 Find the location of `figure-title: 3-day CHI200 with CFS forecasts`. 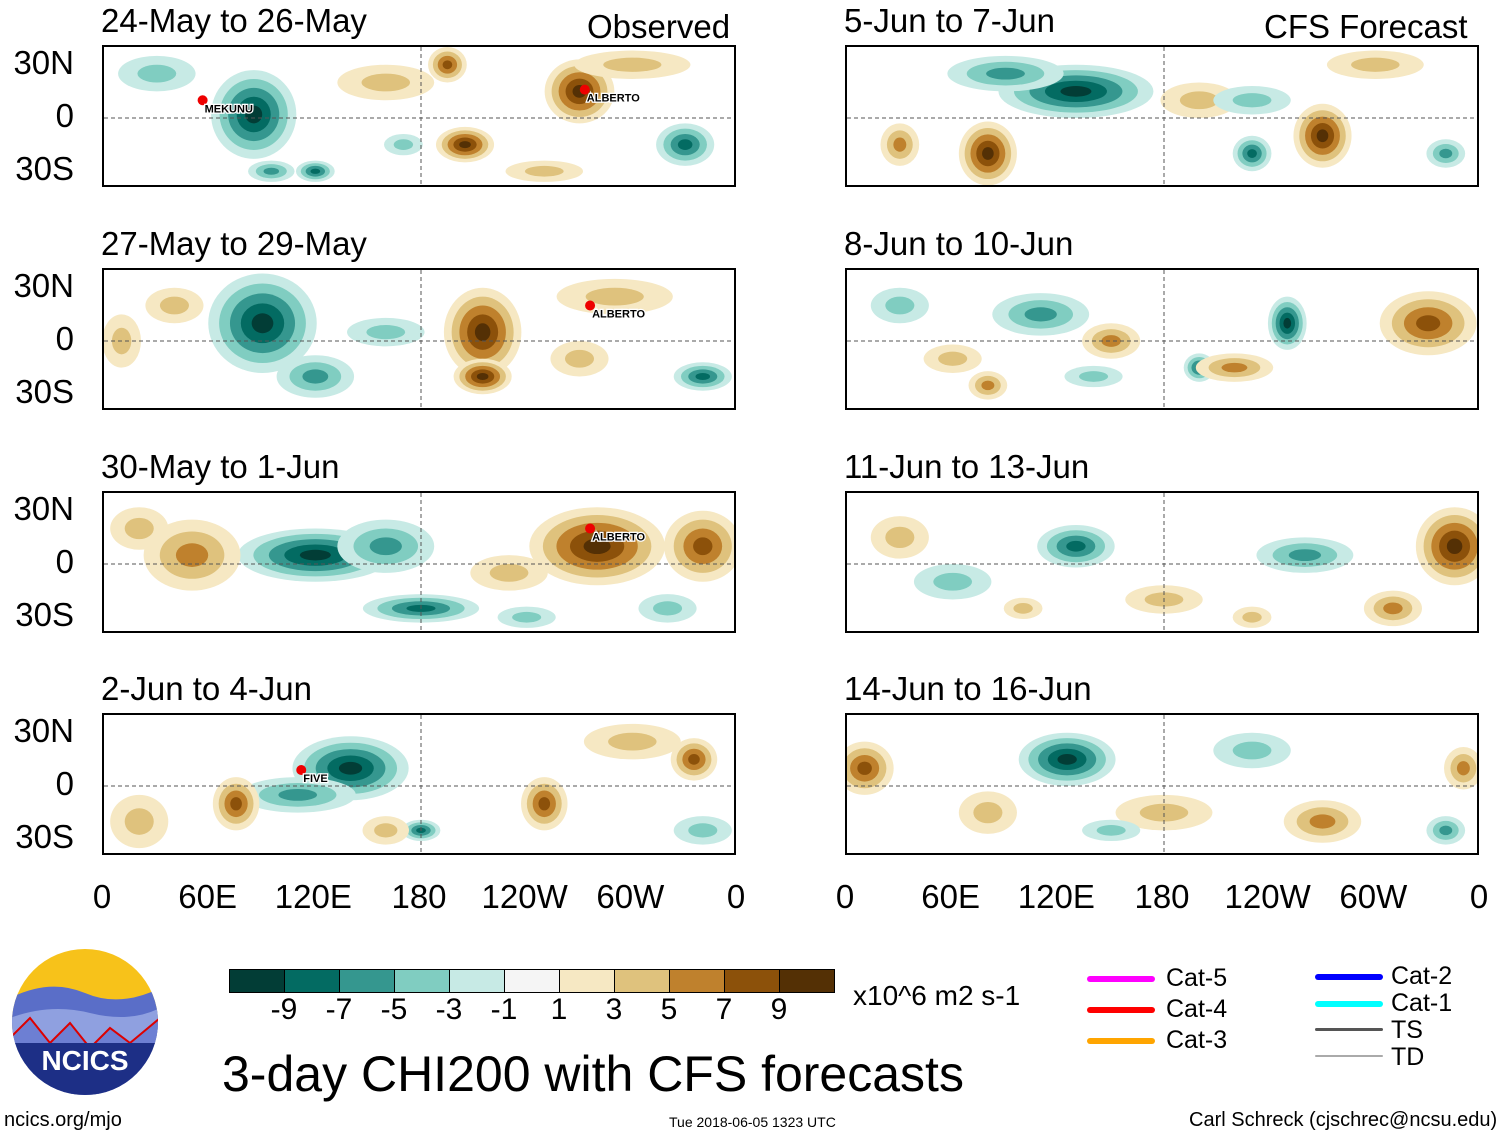

figure-title: 3-day CHI200 with CFS forecasts is located at coordinates (593, 1074).